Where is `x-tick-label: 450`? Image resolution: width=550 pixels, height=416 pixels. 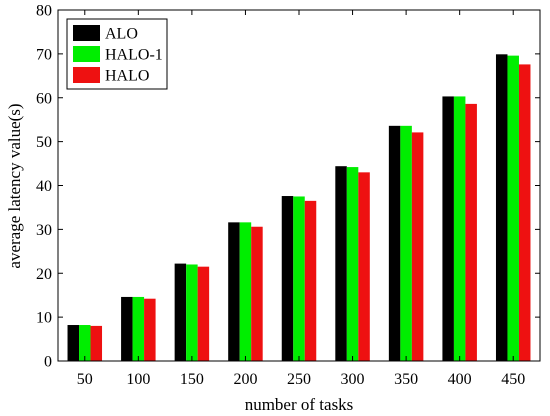
x-tick-label: 450 is located at coordinates (513, 379).